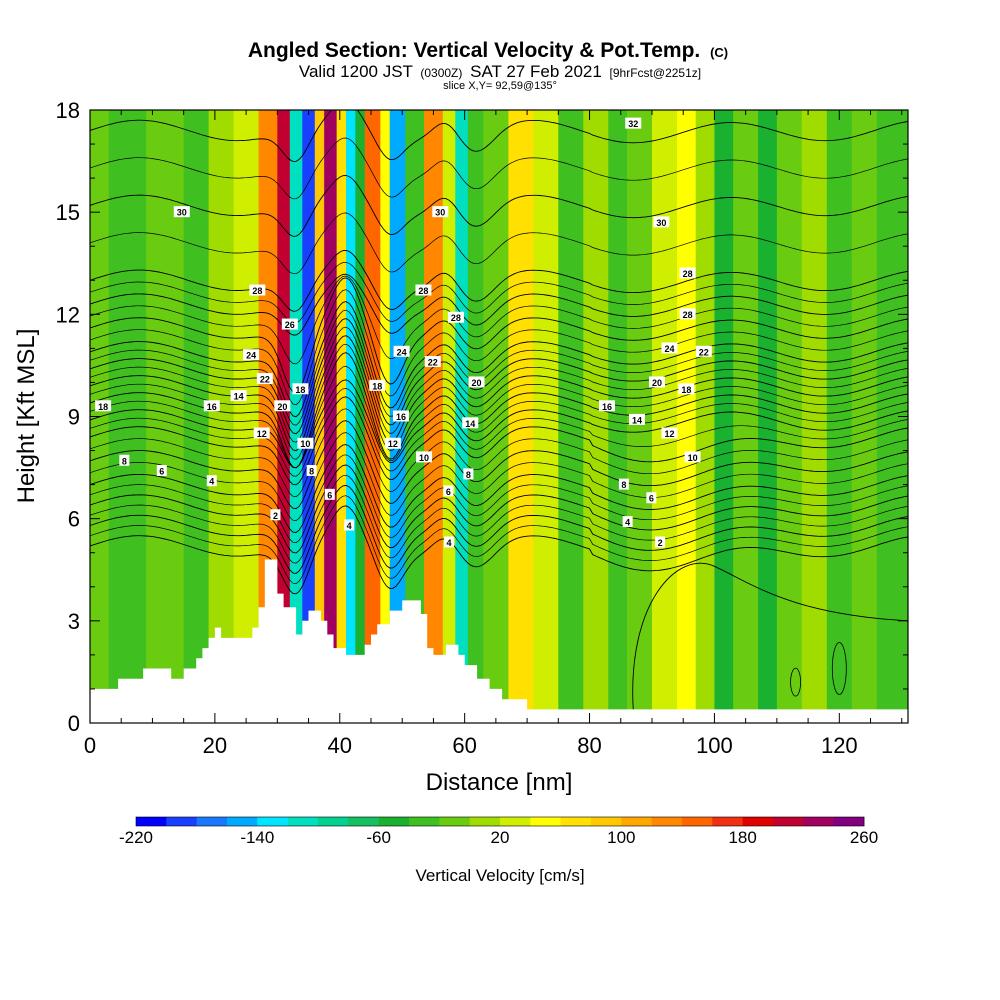 The height and width of the screenshot is (1000, 1000). Describe the element at coordinates (623, 484) in the screenshot. I see `contour-label-13: 8` at that location.